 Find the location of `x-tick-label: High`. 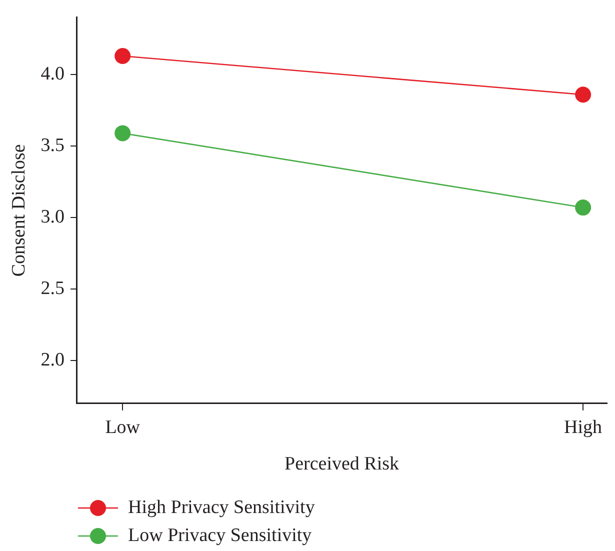

x-tick-label: High is located at coordinates (583, 427).